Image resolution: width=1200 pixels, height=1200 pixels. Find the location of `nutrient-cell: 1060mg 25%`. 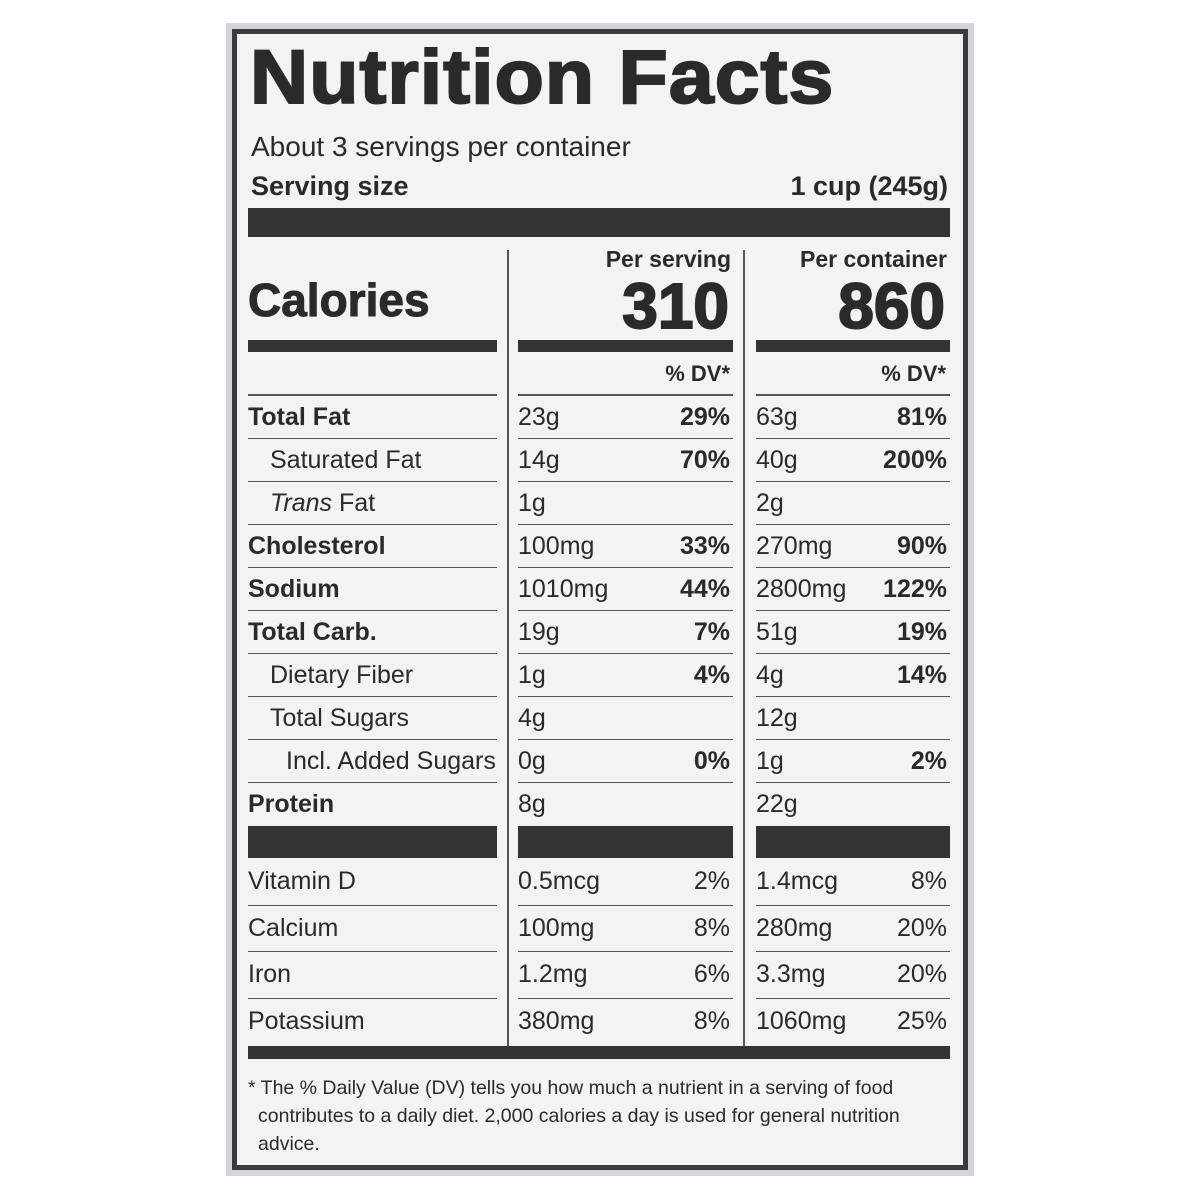

nutrient-cell: 1060mg 25% is located at coordinates (853, 1022).